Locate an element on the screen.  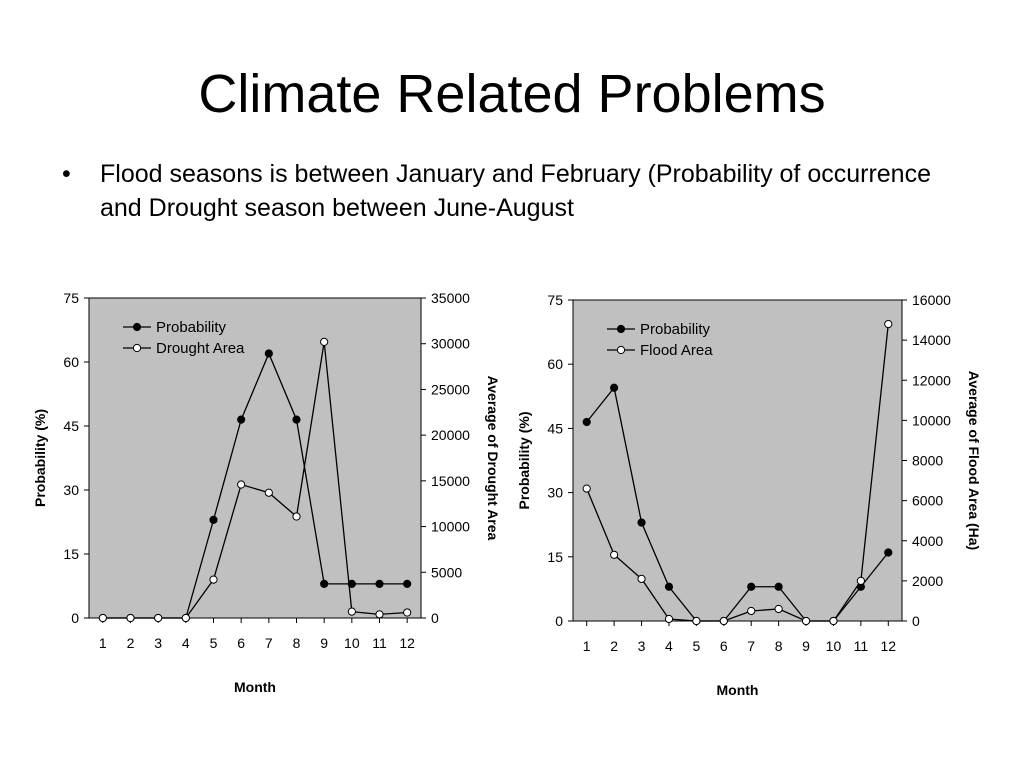
right-axis-tick-label: 6000 is located at coordinates (927, 501).